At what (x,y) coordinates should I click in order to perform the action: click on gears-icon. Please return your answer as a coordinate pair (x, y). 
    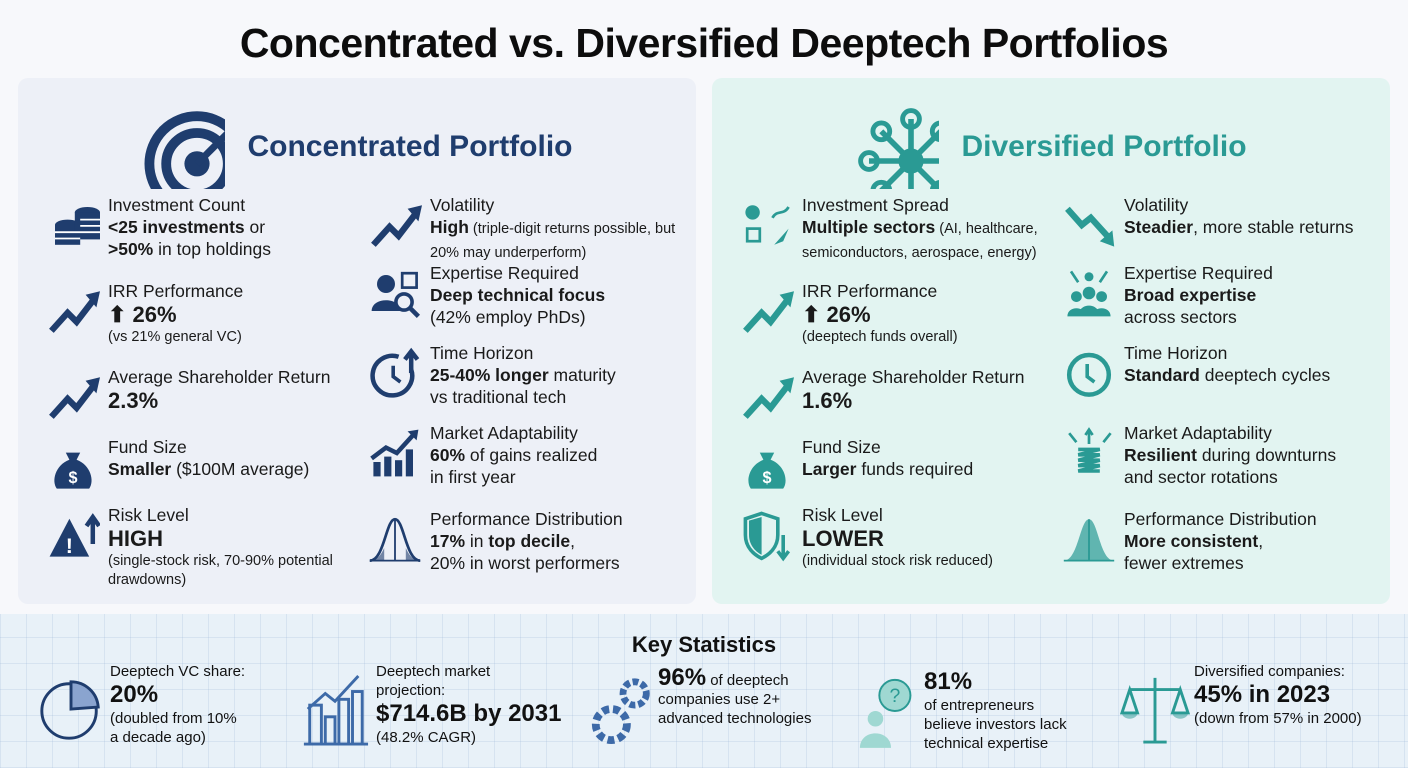
    Looking at the image, I should click on (623, 710).